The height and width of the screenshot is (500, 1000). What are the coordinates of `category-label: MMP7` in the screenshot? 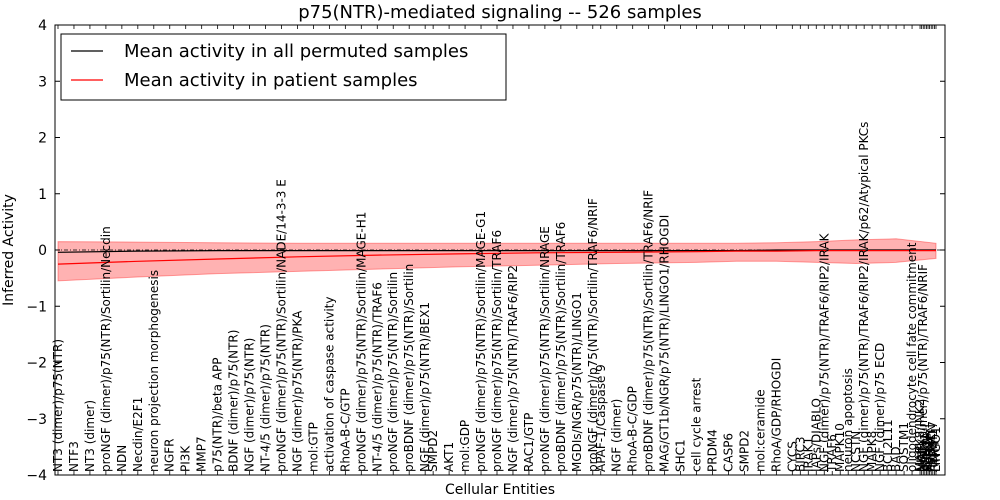 It's located at (202, 454).